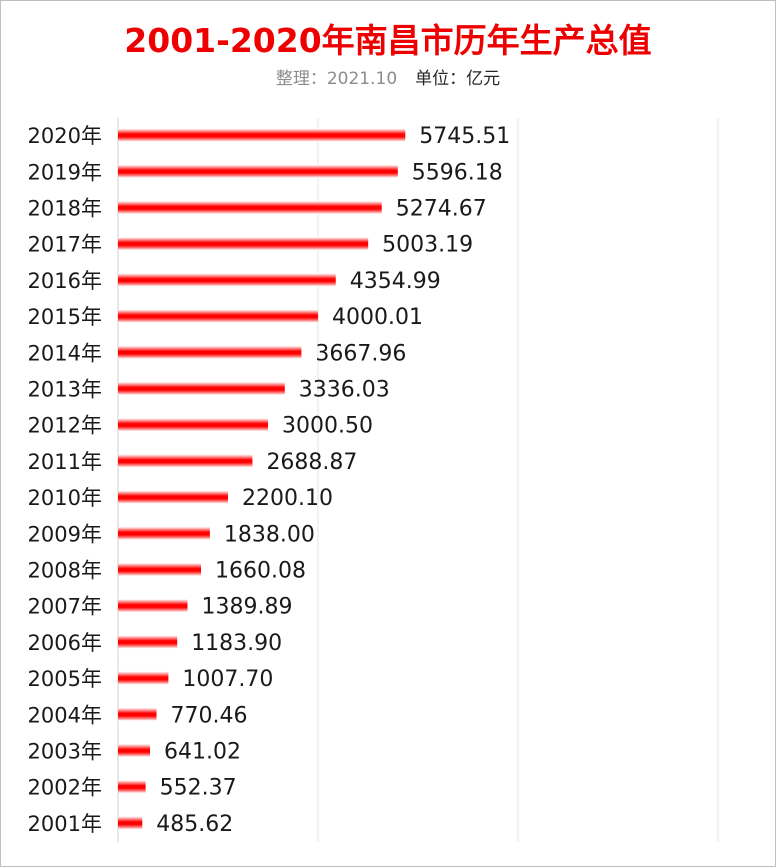 The width and height of the screenshot is (776, 867). I want to click on data-label: 770.46, so click(209, 715).